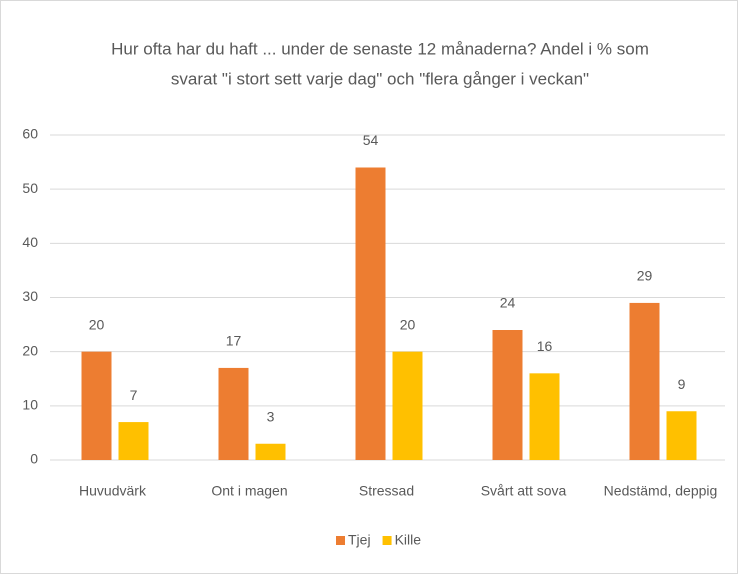 Image resolution: width=738 pixels, height=574 pixels. Describe the element at coordinates (682, 384) in the screenshot. I see `data-label: 9` at that location.